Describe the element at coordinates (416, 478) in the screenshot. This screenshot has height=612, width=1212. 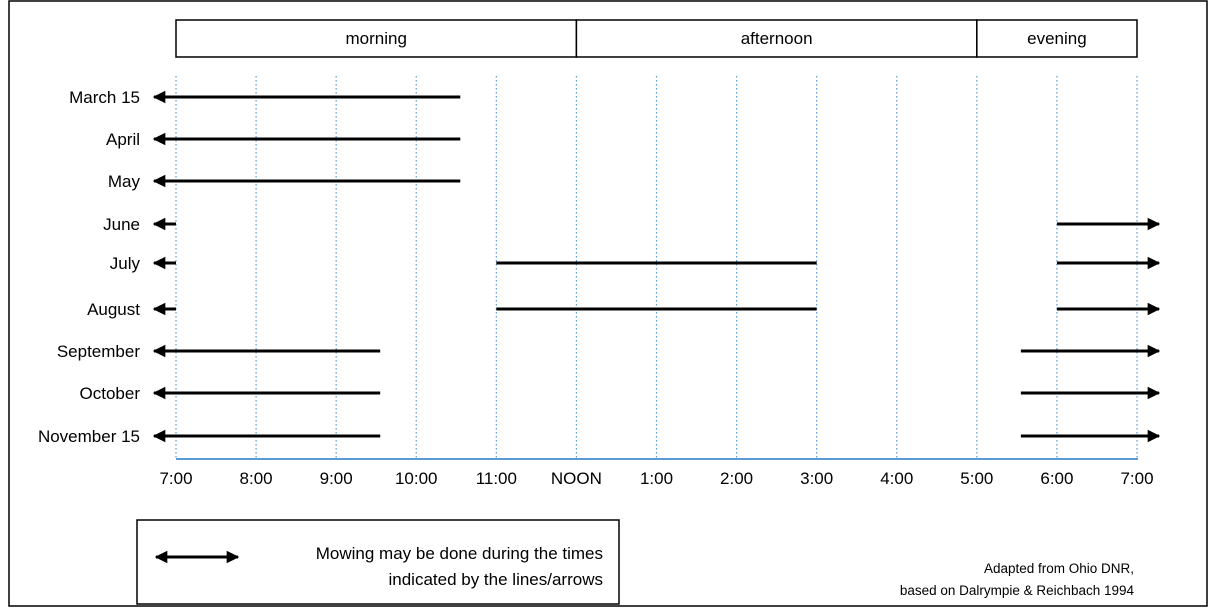
I see `x-tick-label-3: 10:00` at that location.